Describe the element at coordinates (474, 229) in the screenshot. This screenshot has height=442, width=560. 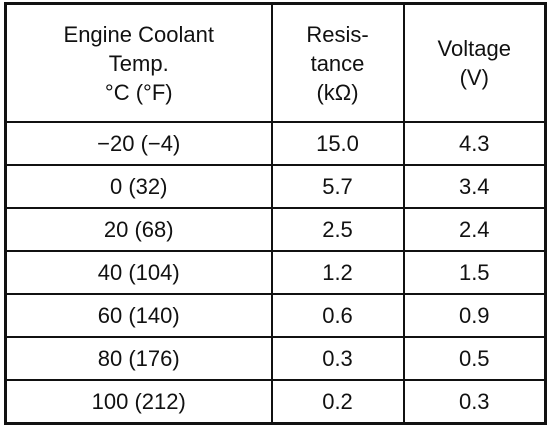
I see `table-cell: 2.4` at that location.